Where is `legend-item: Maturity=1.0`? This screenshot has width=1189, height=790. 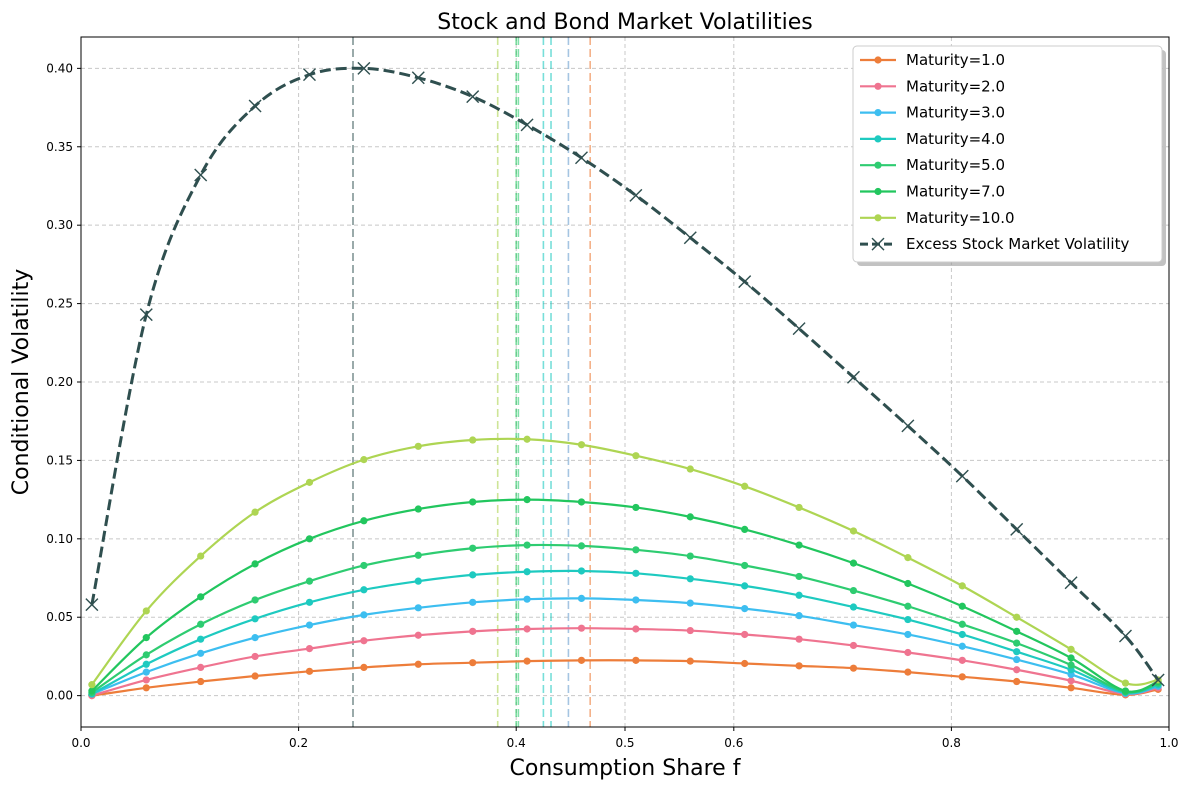 legend-item: Maturity=1.0 is located at coordinates (932, 60).